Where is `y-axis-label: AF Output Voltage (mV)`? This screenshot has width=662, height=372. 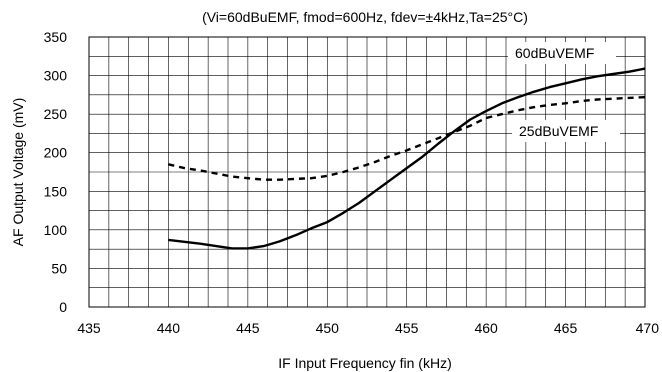 y-axis-label: AF Output Voltage (mV) is located at coordinates (18, 172).